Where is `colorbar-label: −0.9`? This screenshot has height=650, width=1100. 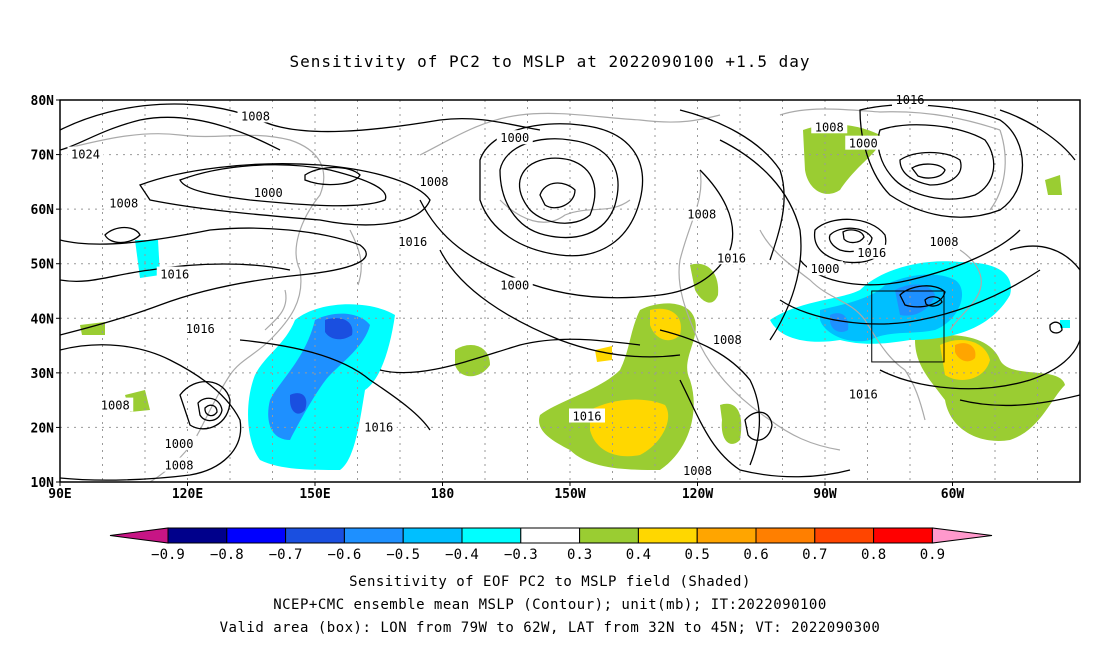
colorbar-label: −0.9 is located at coordinates (168, 555).